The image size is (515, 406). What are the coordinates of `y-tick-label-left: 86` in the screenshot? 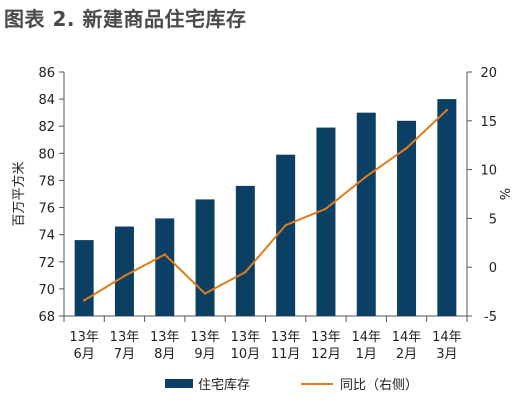 It's located at (46, 73).